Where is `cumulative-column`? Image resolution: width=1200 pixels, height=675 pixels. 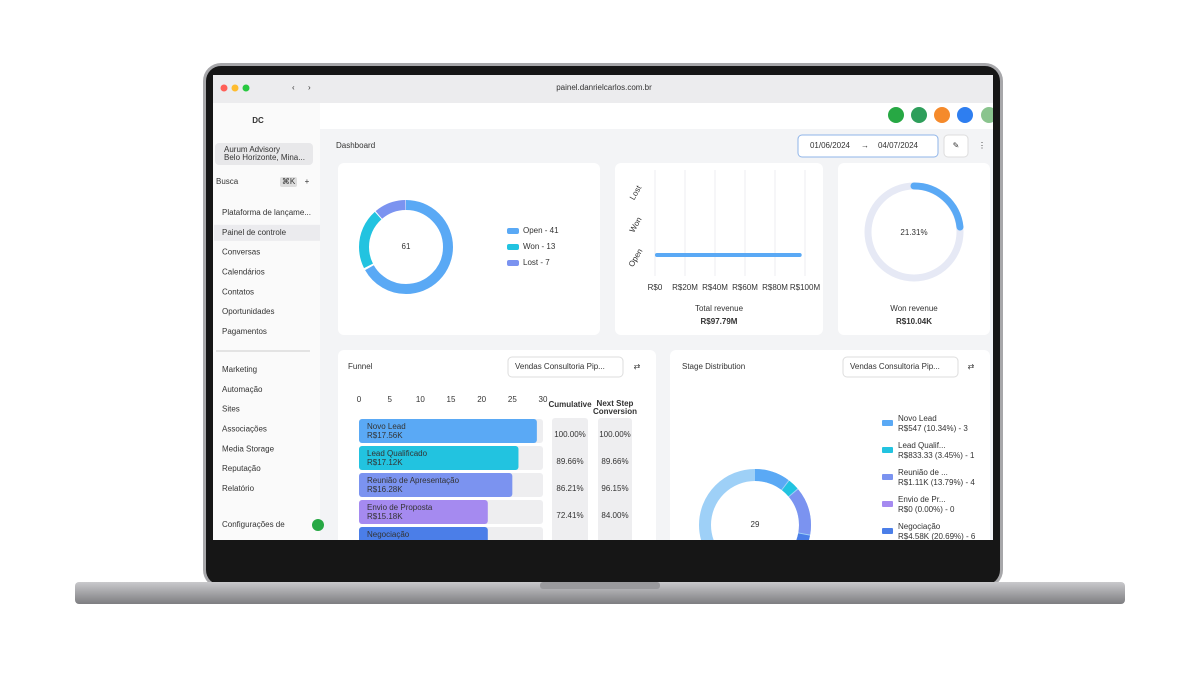
cumulative-column is located at coordinates (570, 479).